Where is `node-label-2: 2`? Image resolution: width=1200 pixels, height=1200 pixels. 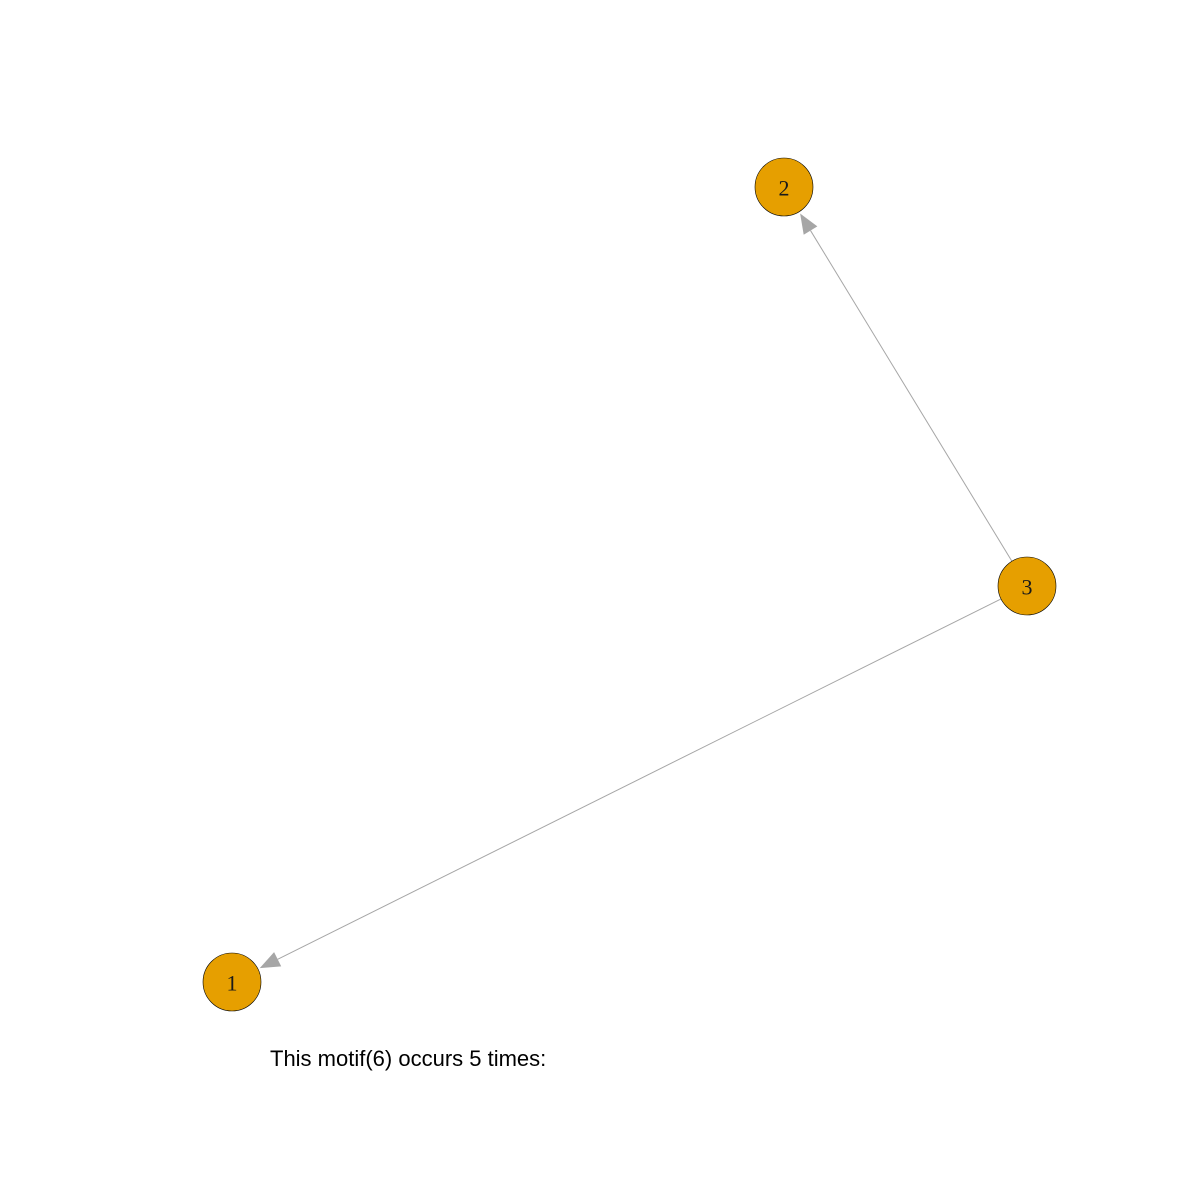 node-label-2: 2 is located at coordinates (784, 188).